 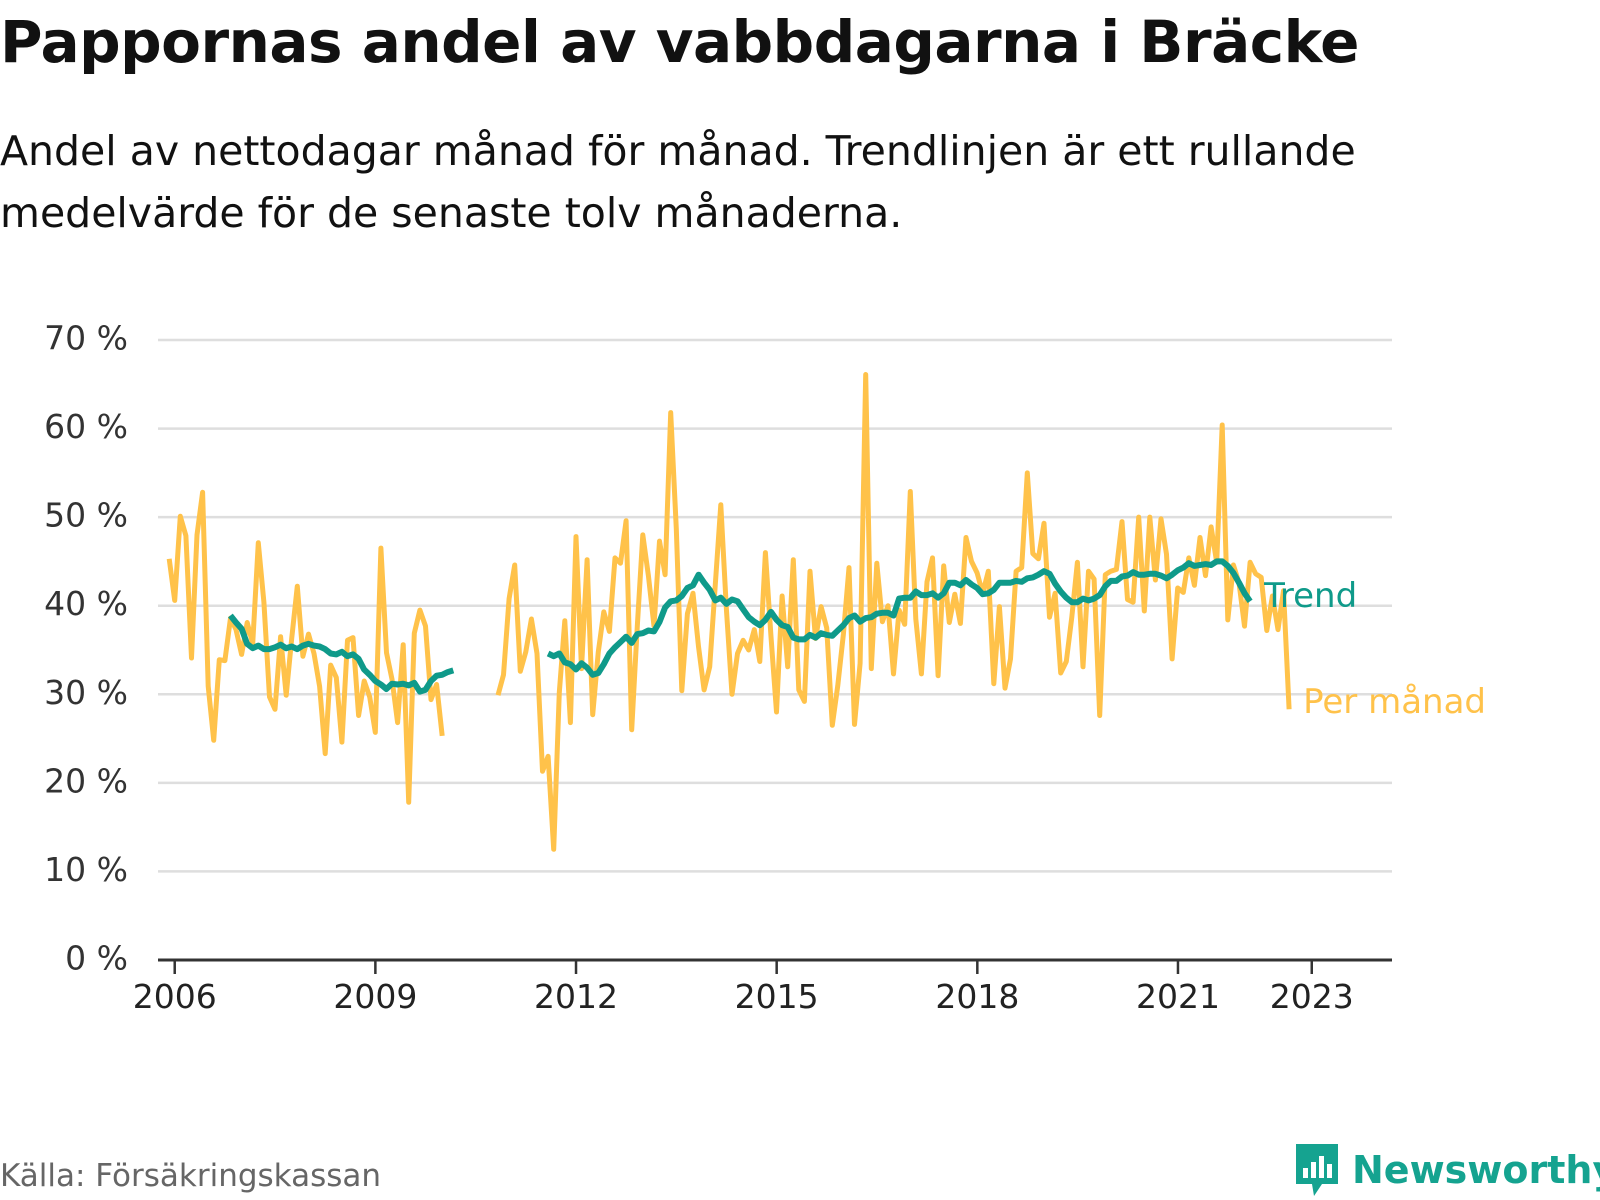 What do you see at coordinates (86, 780) in the screenshot?
I see `y-tick-label-20: 20 %` at bounding box center [86, 780].